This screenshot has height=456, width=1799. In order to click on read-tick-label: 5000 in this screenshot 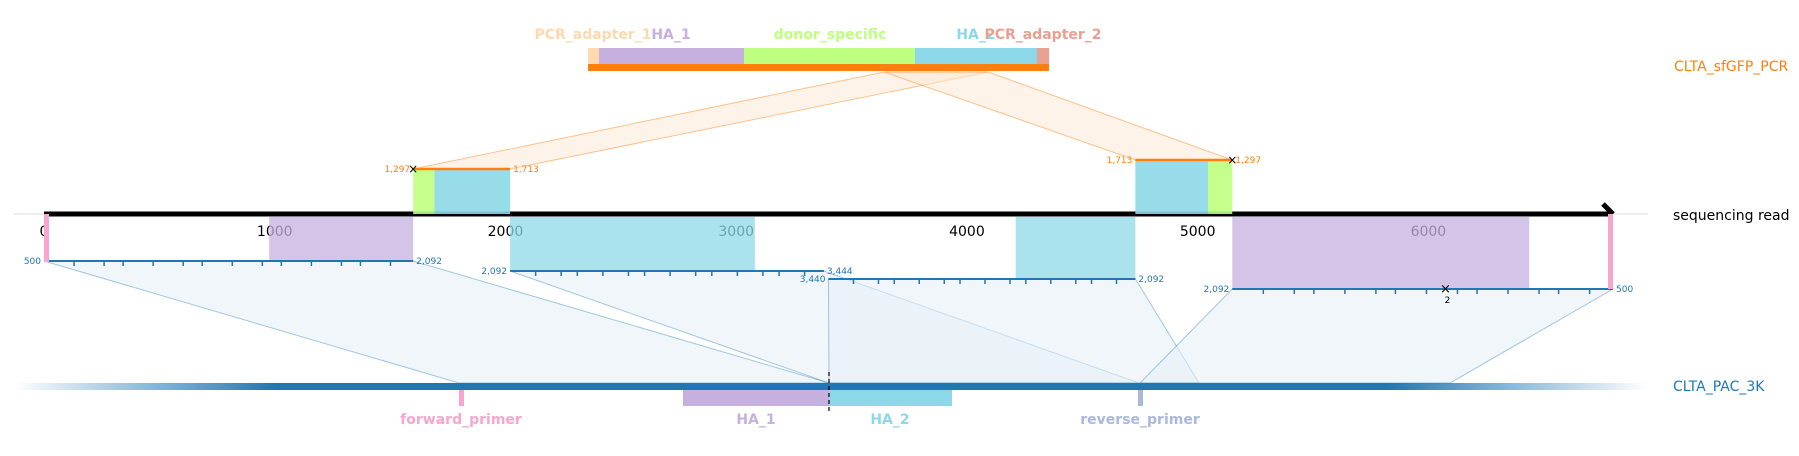, I will do `click(1198, 232)`.